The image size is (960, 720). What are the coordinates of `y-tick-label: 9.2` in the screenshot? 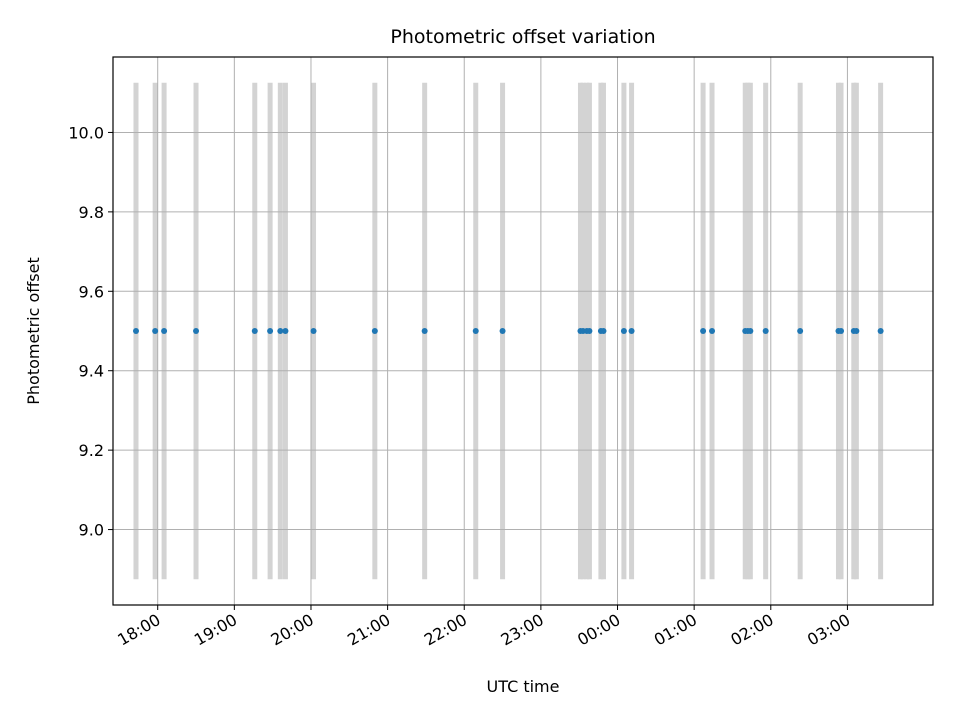 It's located at (91, 450).